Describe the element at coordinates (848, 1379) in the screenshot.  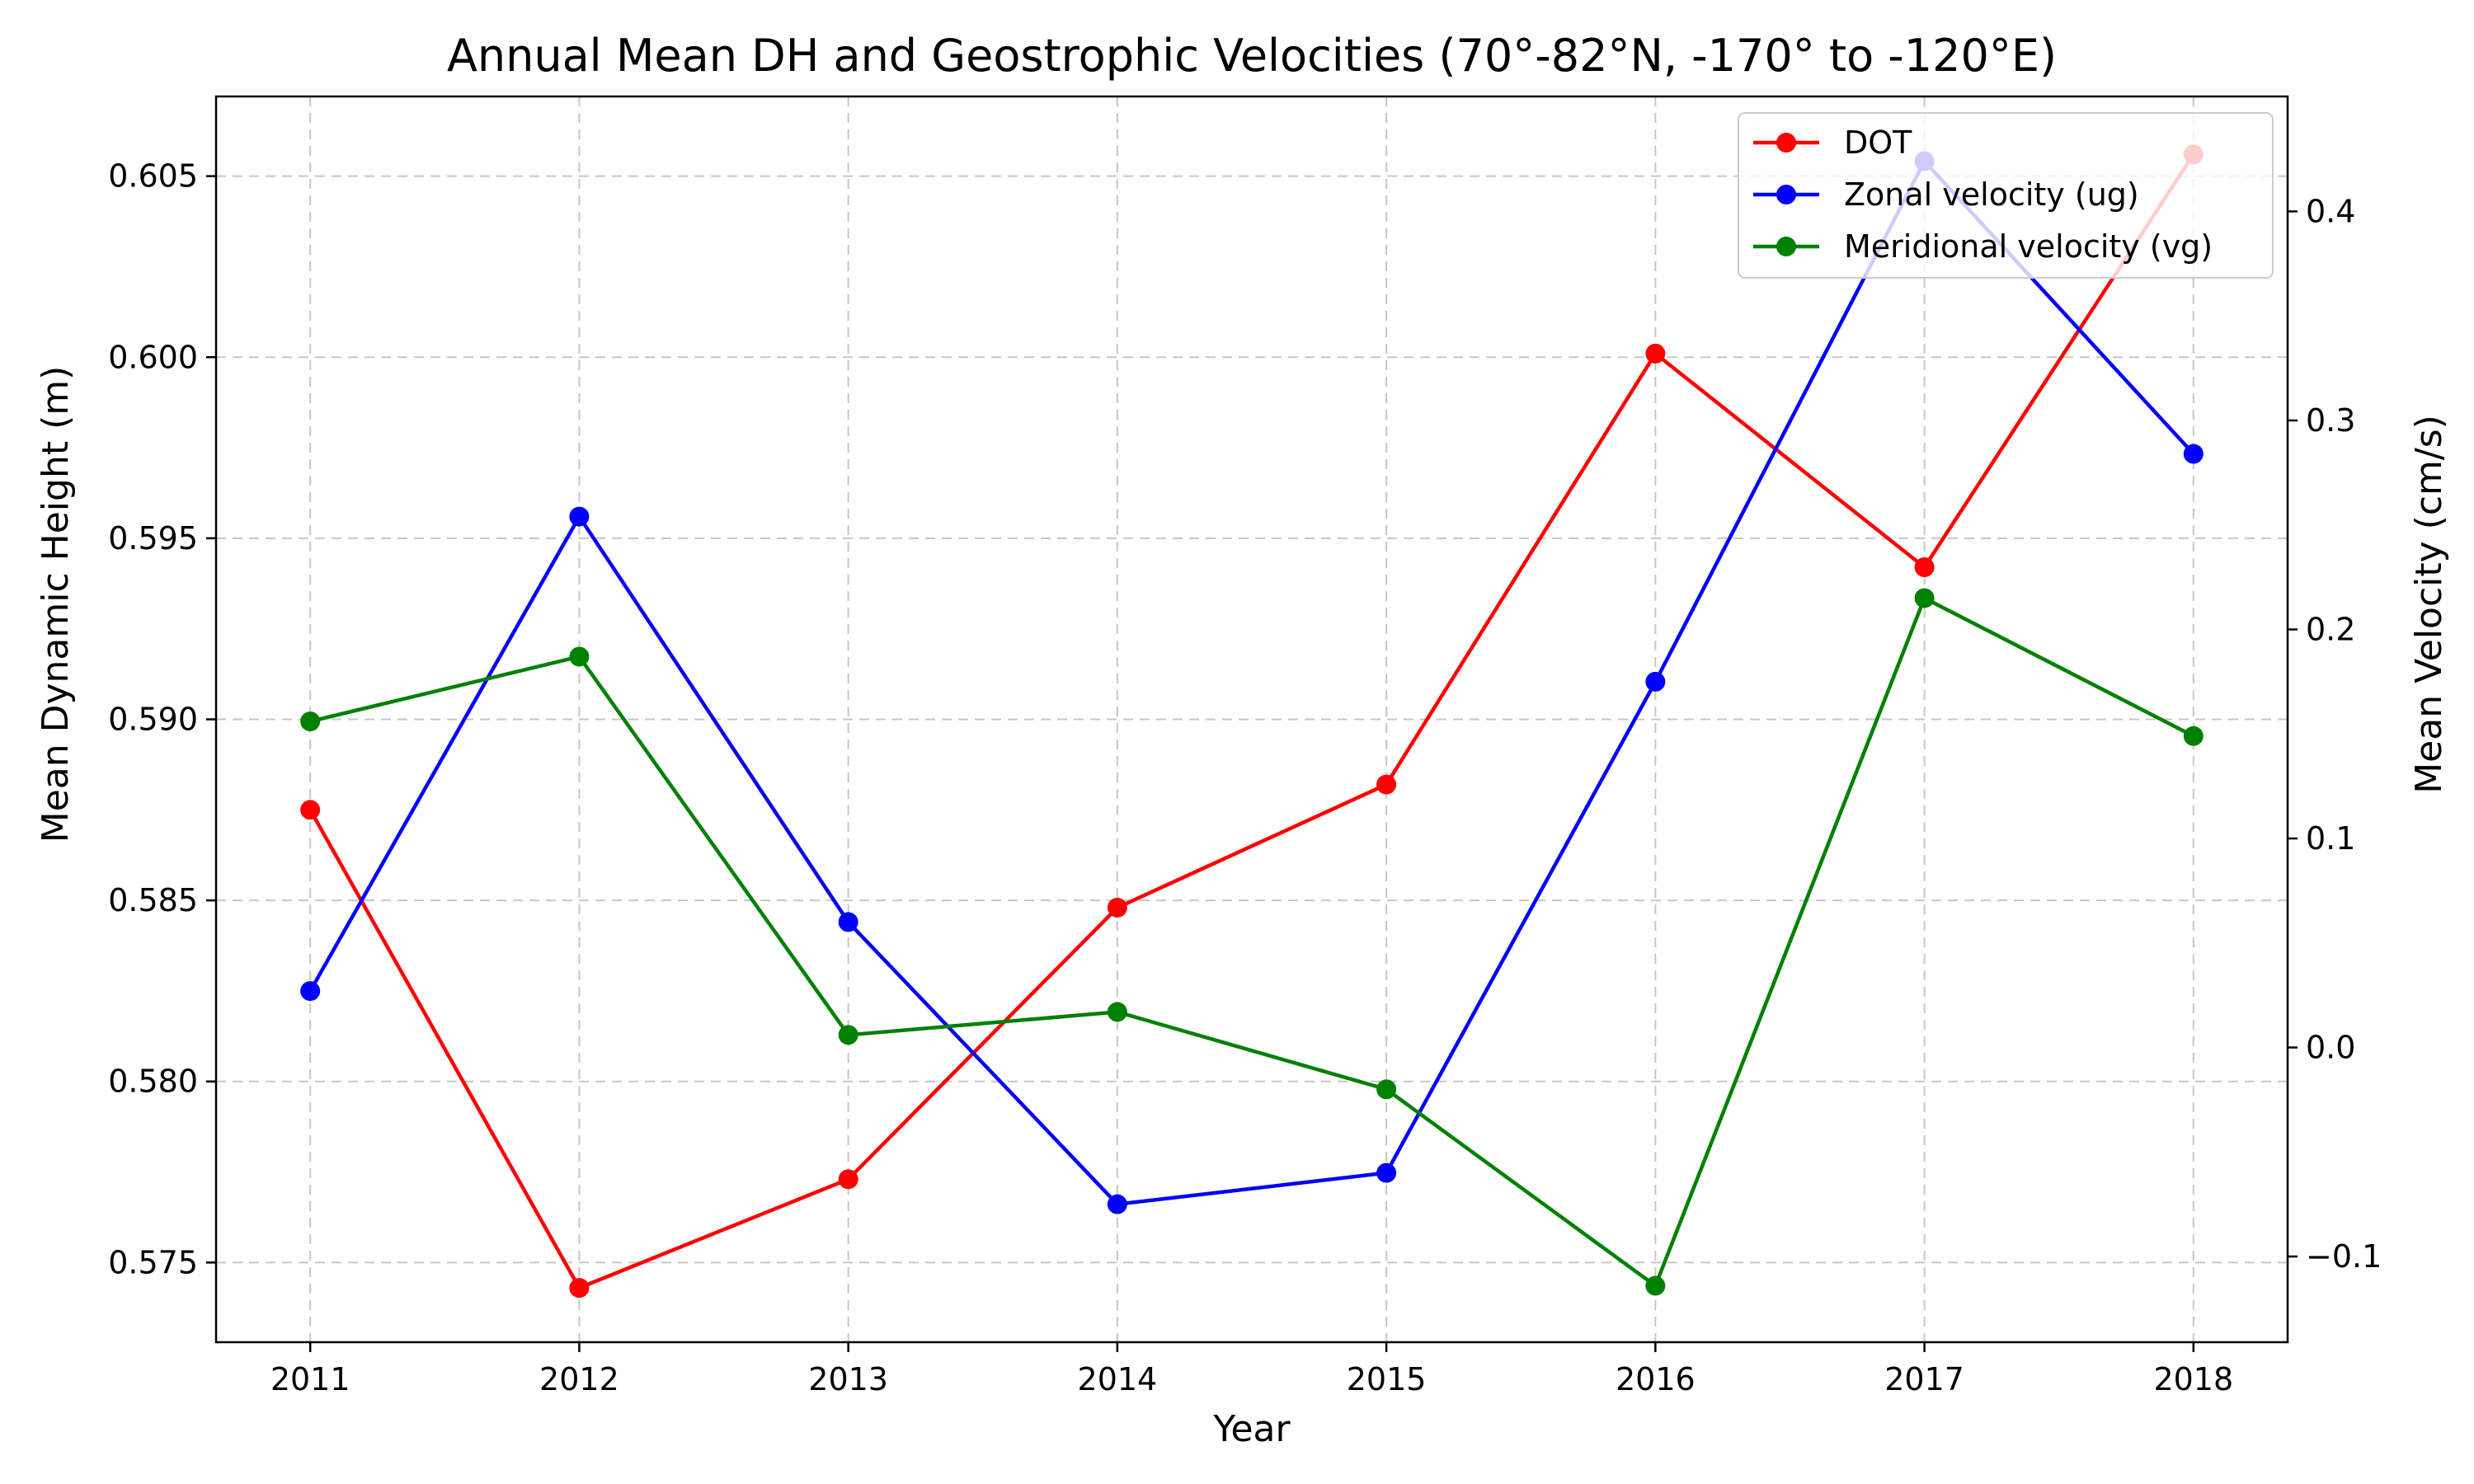
I see `x-tick-label: 2013` at that location.